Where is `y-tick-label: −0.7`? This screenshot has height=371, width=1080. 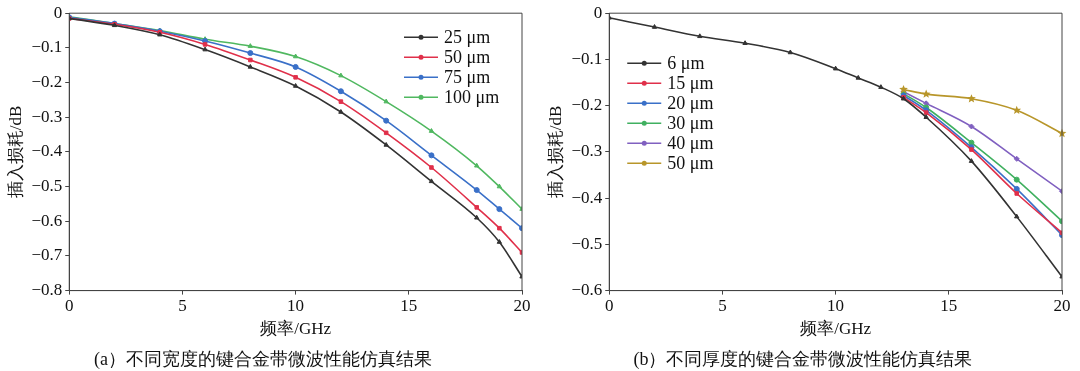
y-tick-label: −0.7 is located at coordinates (47, 255).